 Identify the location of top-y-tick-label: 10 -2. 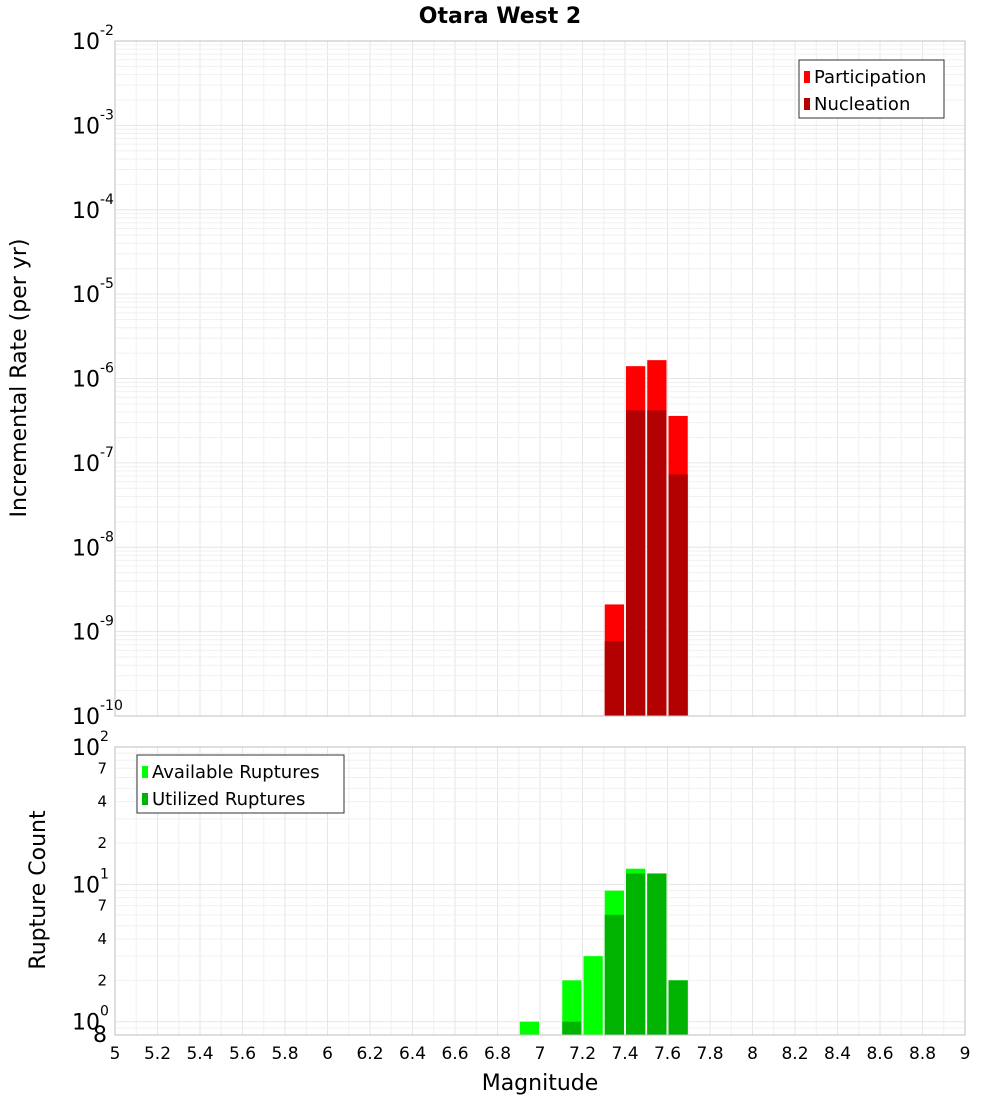
(93, 39).